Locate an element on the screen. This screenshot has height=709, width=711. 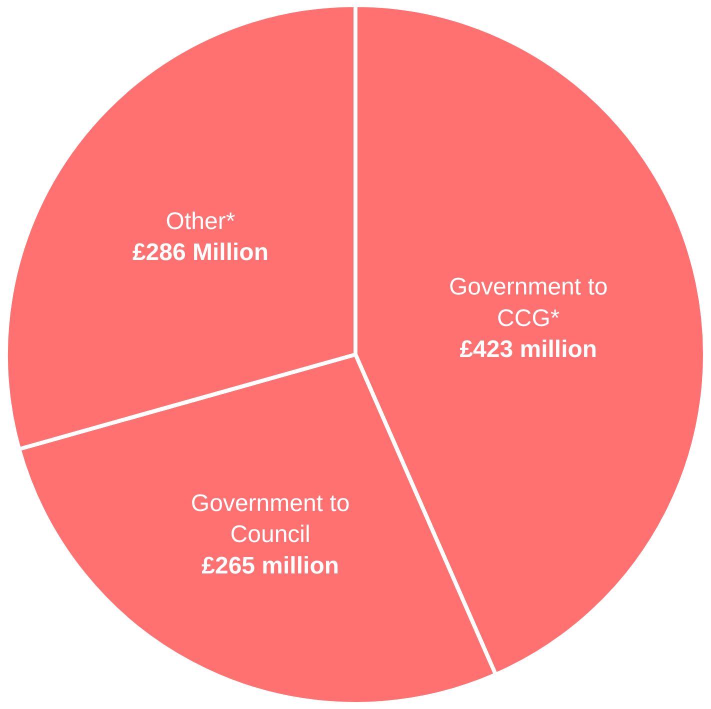
data-label: £286 Million is located at coordinates (200, 252).